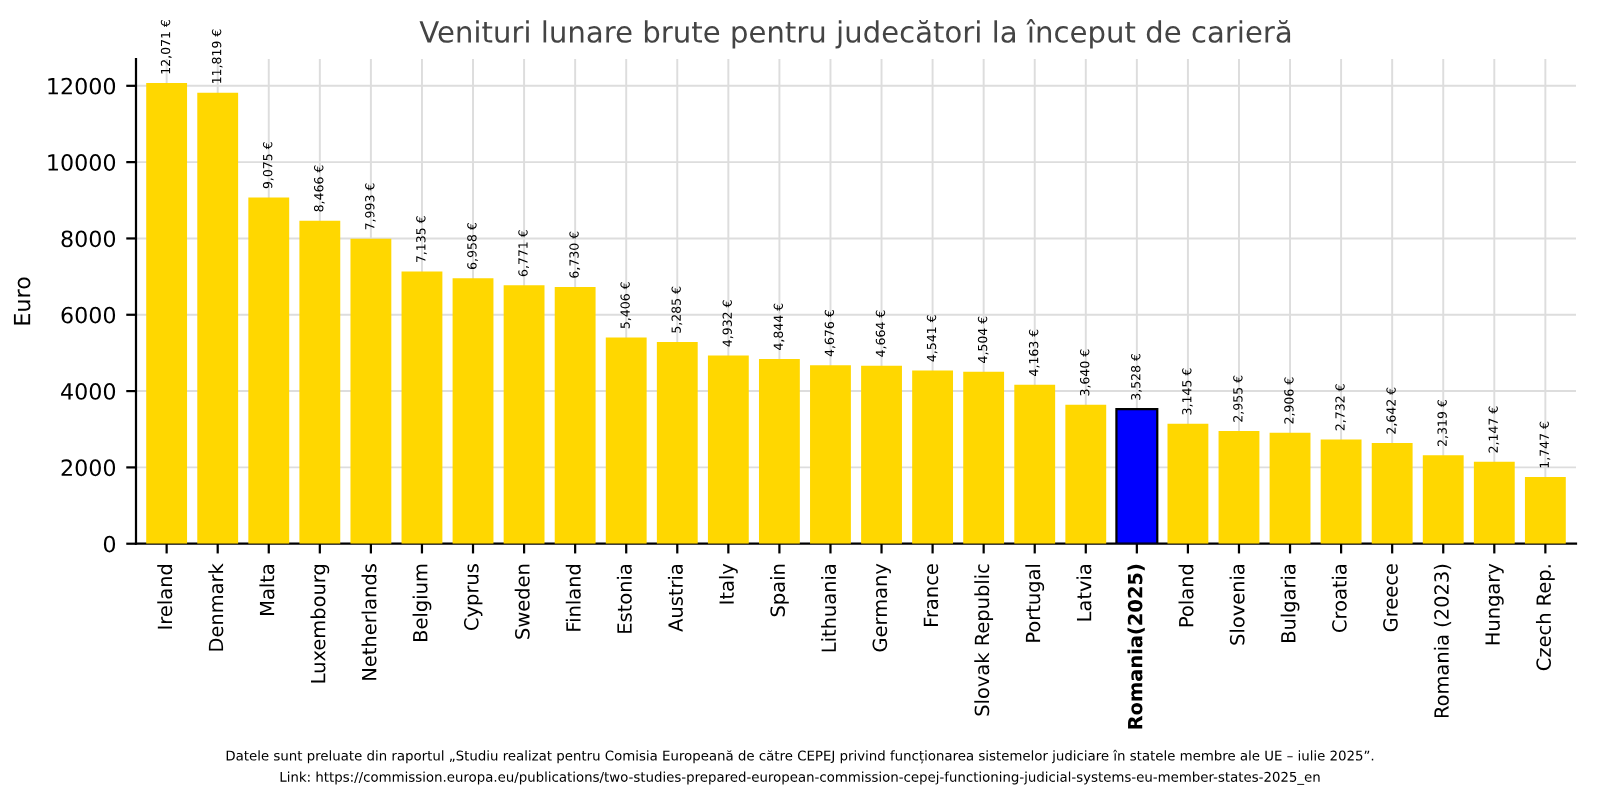  What do you see at coordinates (216, 607) in the screenshot?
I see `x-tick-label: Denmark` at bounding box center [216, 607].